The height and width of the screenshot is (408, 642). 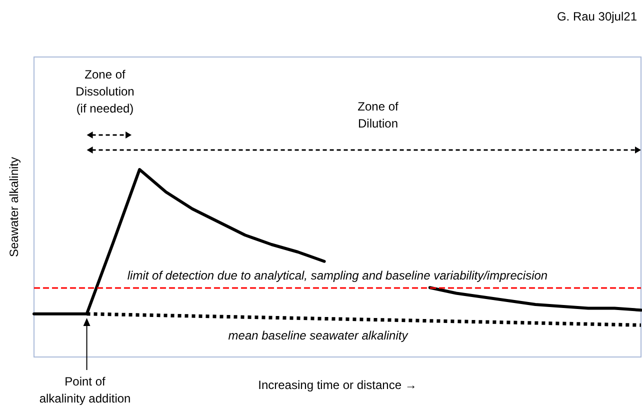 What do you see at coordinates (379, 115) in the screenshot?
I see `text: Zone of Dilution` at bounding box center [379, 115].